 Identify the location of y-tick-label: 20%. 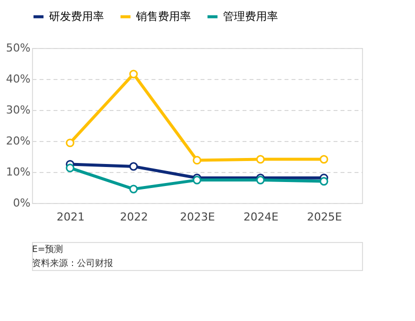
(18, 141).